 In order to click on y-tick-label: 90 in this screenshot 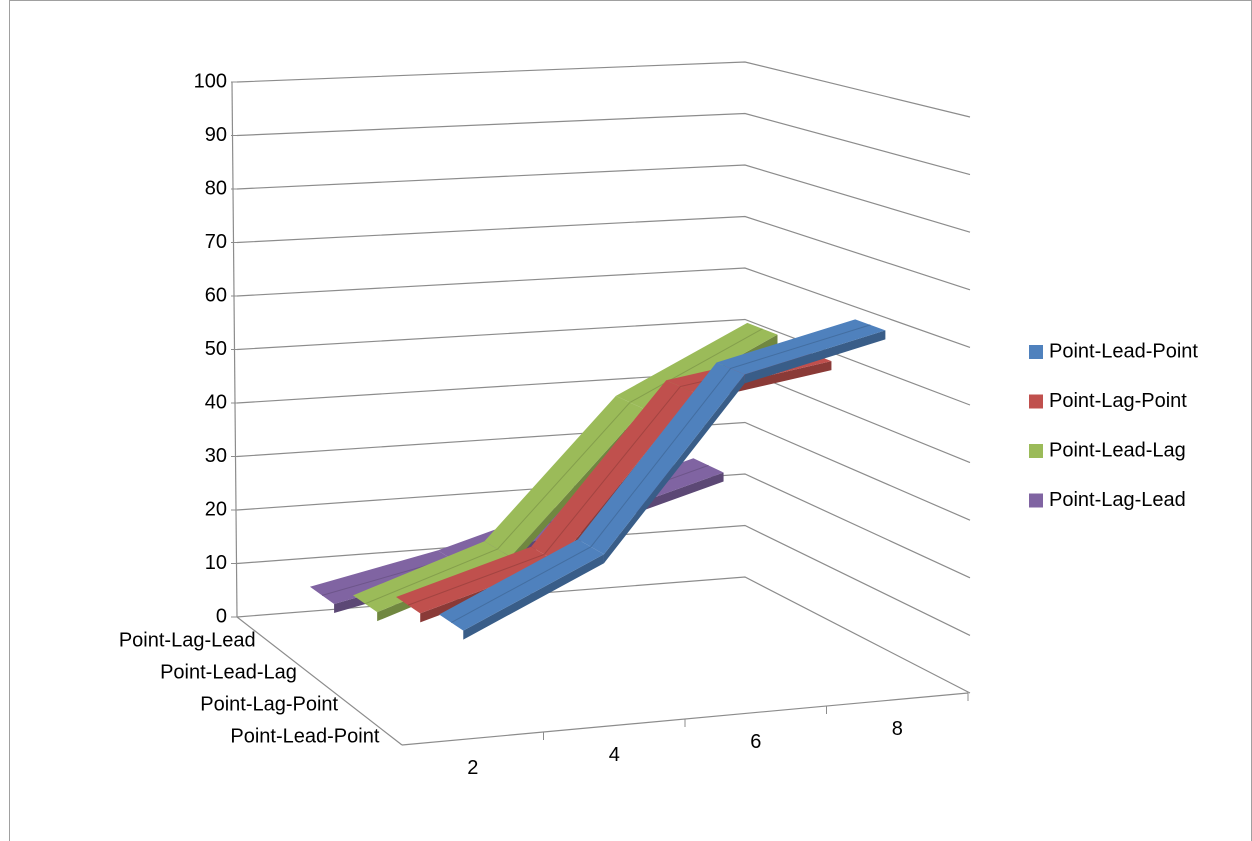, I will do `click(216, 135)`.